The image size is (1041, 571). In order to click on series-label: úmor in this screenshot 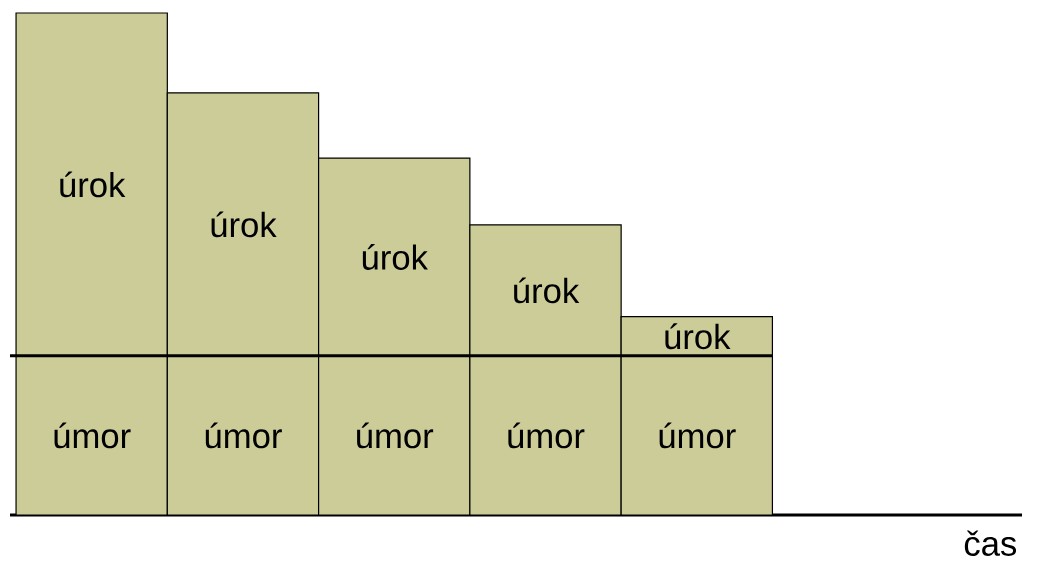, I will do `click(697, 435)`.